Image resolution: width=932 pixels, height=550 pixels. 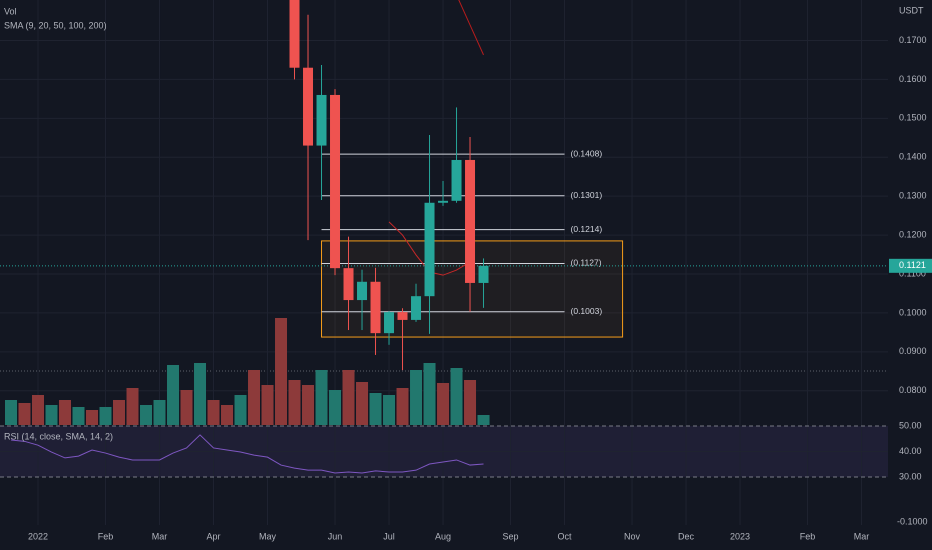 What do you see at coordinates (632, 536) in the screenshot?
I see `x-tick-label: Nov` at bounding box center [632, 536].